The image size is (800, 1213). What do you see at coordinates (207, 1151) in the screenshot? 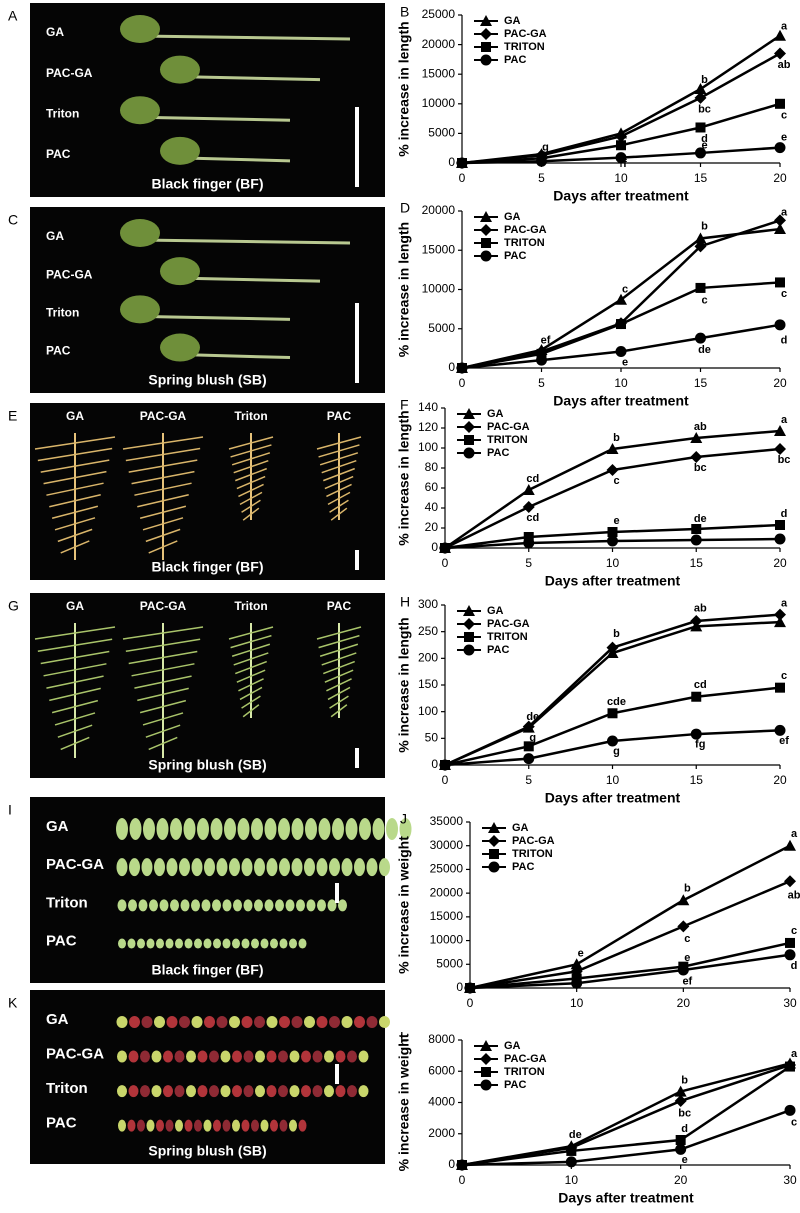
I see `photo-caption: Spring blush (SB)` at bounding box center [207, 1151].